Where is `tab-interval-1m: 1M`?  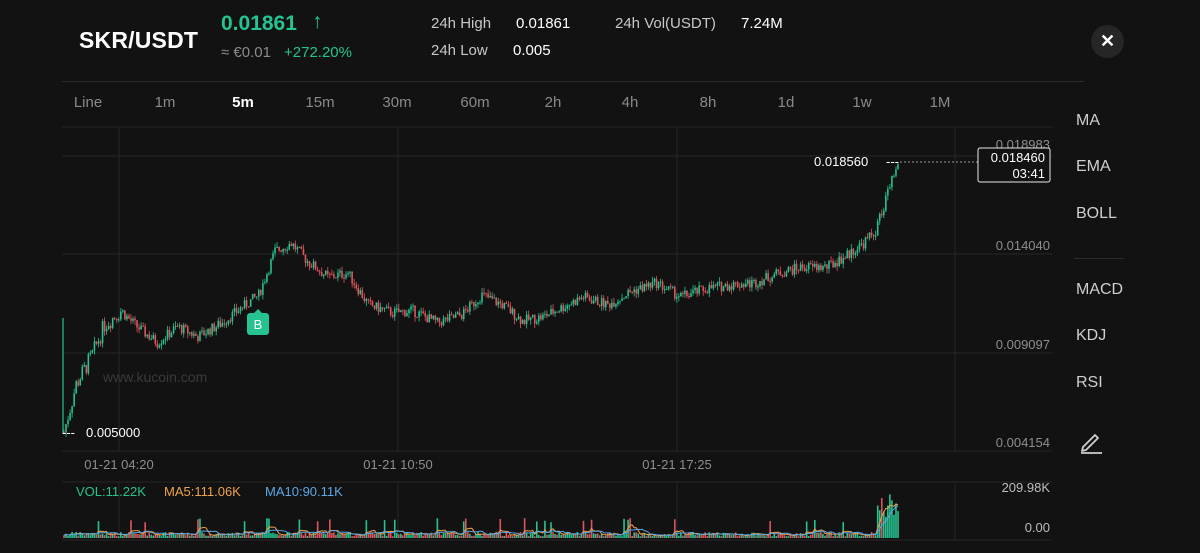 tab-interval-1m: 1M is located at coordinates (940, 102).